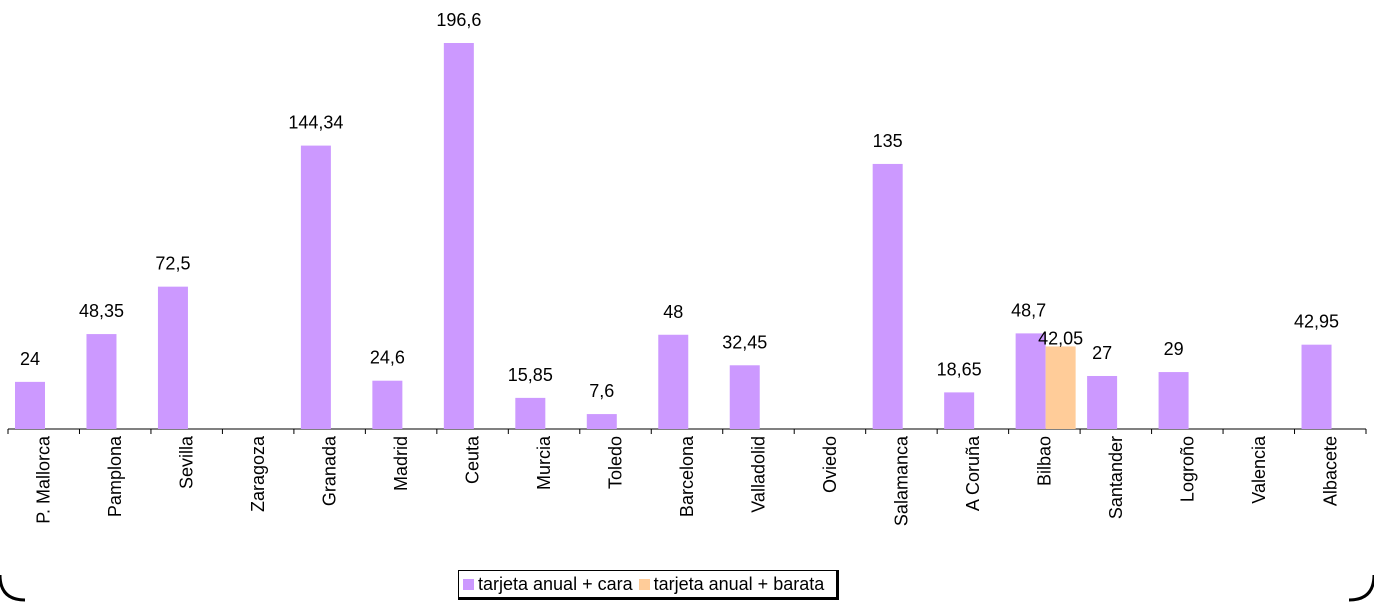  I want to click on category-label: P. Mallorca, so click(44, 479).